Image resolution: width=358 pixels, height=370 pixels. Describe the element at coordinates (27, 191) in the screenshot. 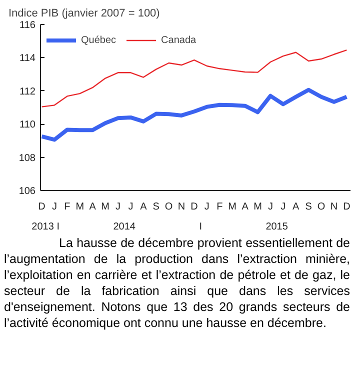

I see `y-tick-label: 106` at that location.